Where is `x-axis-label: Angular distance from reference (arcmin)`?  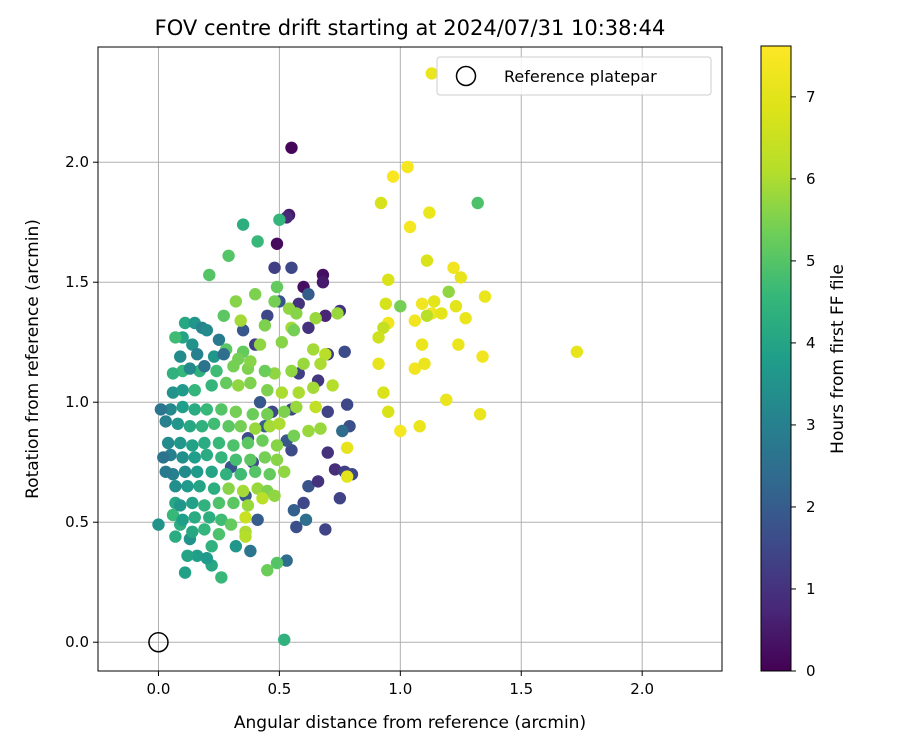
x-axis-label: Angular distance from reference (arcmin) is located at coordinates (410, 723).